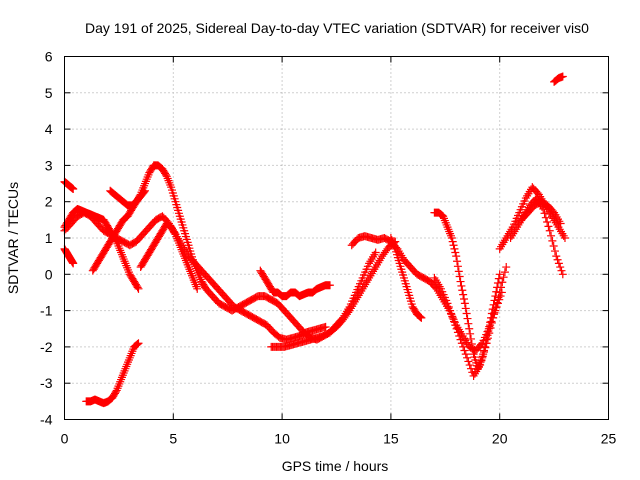 The height and width of the screenshot is (480, 640). I want to click on y-axis-label: SDTVAR / TECUs, so click(13, 238).